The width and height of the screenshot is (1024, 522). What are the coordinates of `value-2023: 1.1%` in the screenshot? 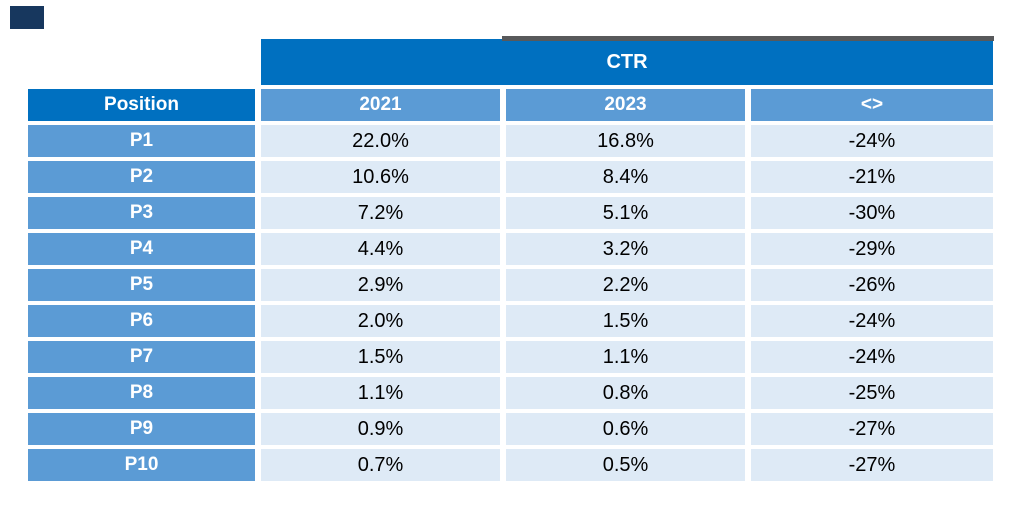 It's located at (625, 357).